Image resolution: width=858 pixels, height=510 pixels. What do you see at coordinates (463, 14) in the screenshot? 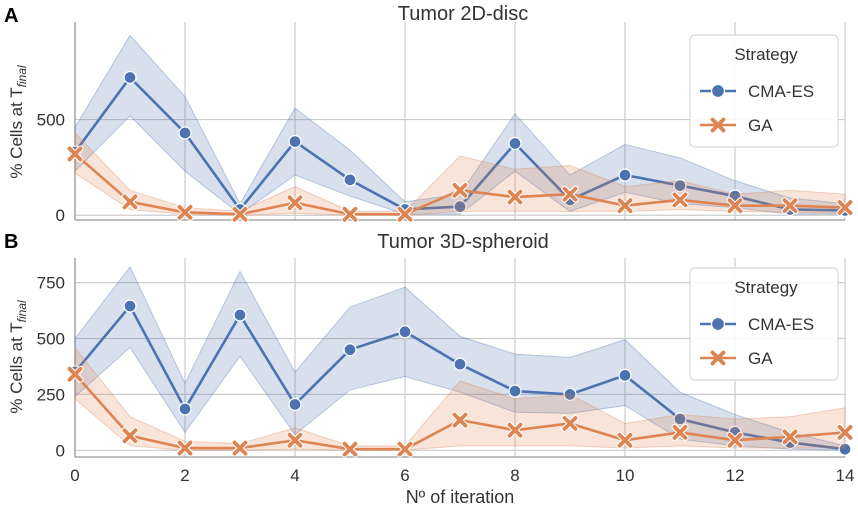
I see `chart-title: Tumor 2D-disc` at bounding box center [463, 14].